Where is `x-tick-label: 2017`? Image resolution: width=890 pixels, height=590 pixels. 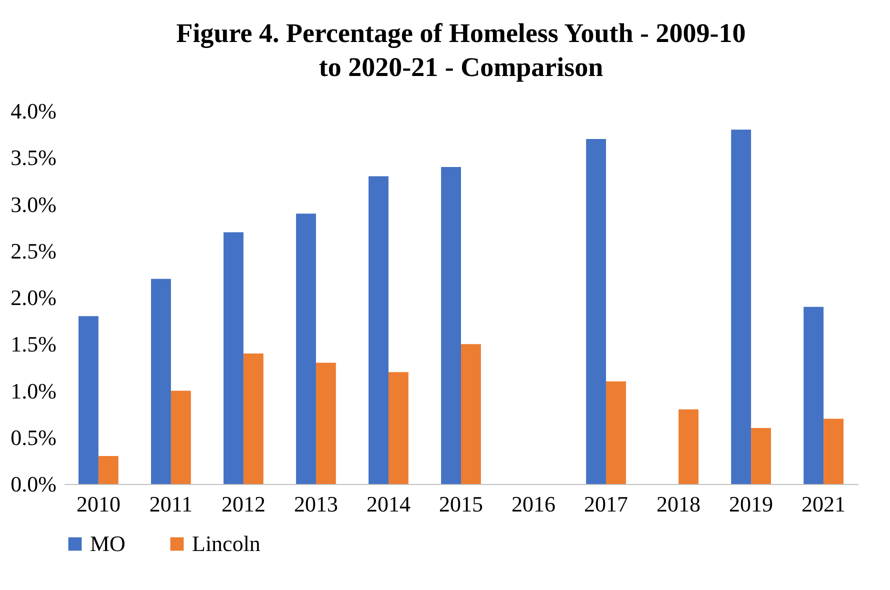 x-tick-label: 2017 is located at coordinates (606, 504).